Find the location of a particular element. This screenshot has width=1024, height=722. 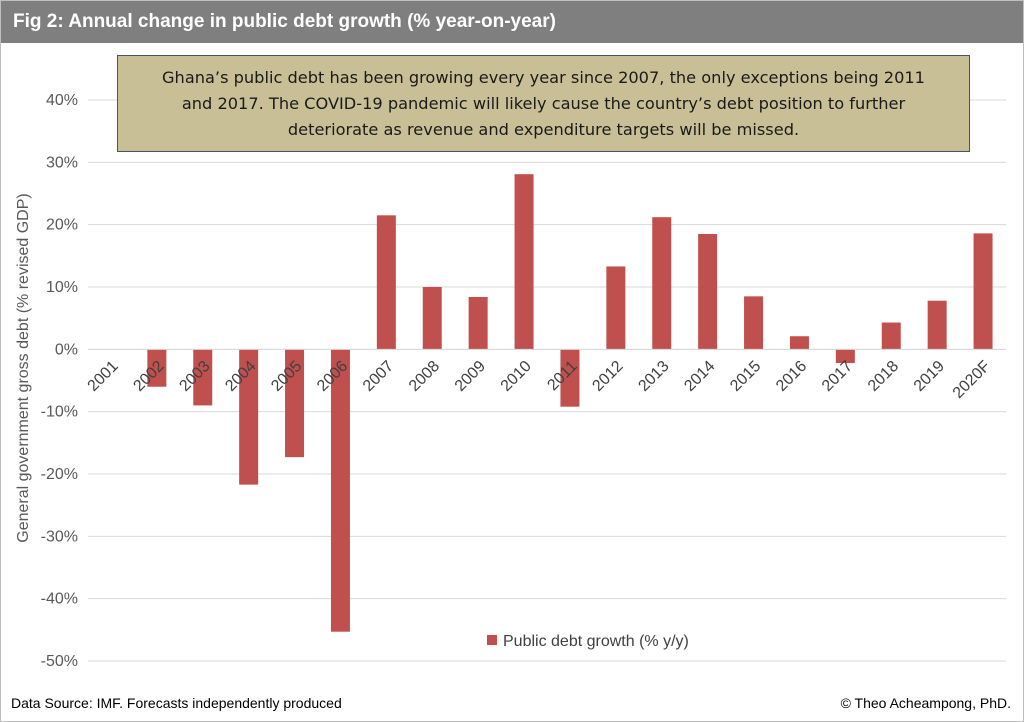

bar-2011 is located at coordinates (570, 378).